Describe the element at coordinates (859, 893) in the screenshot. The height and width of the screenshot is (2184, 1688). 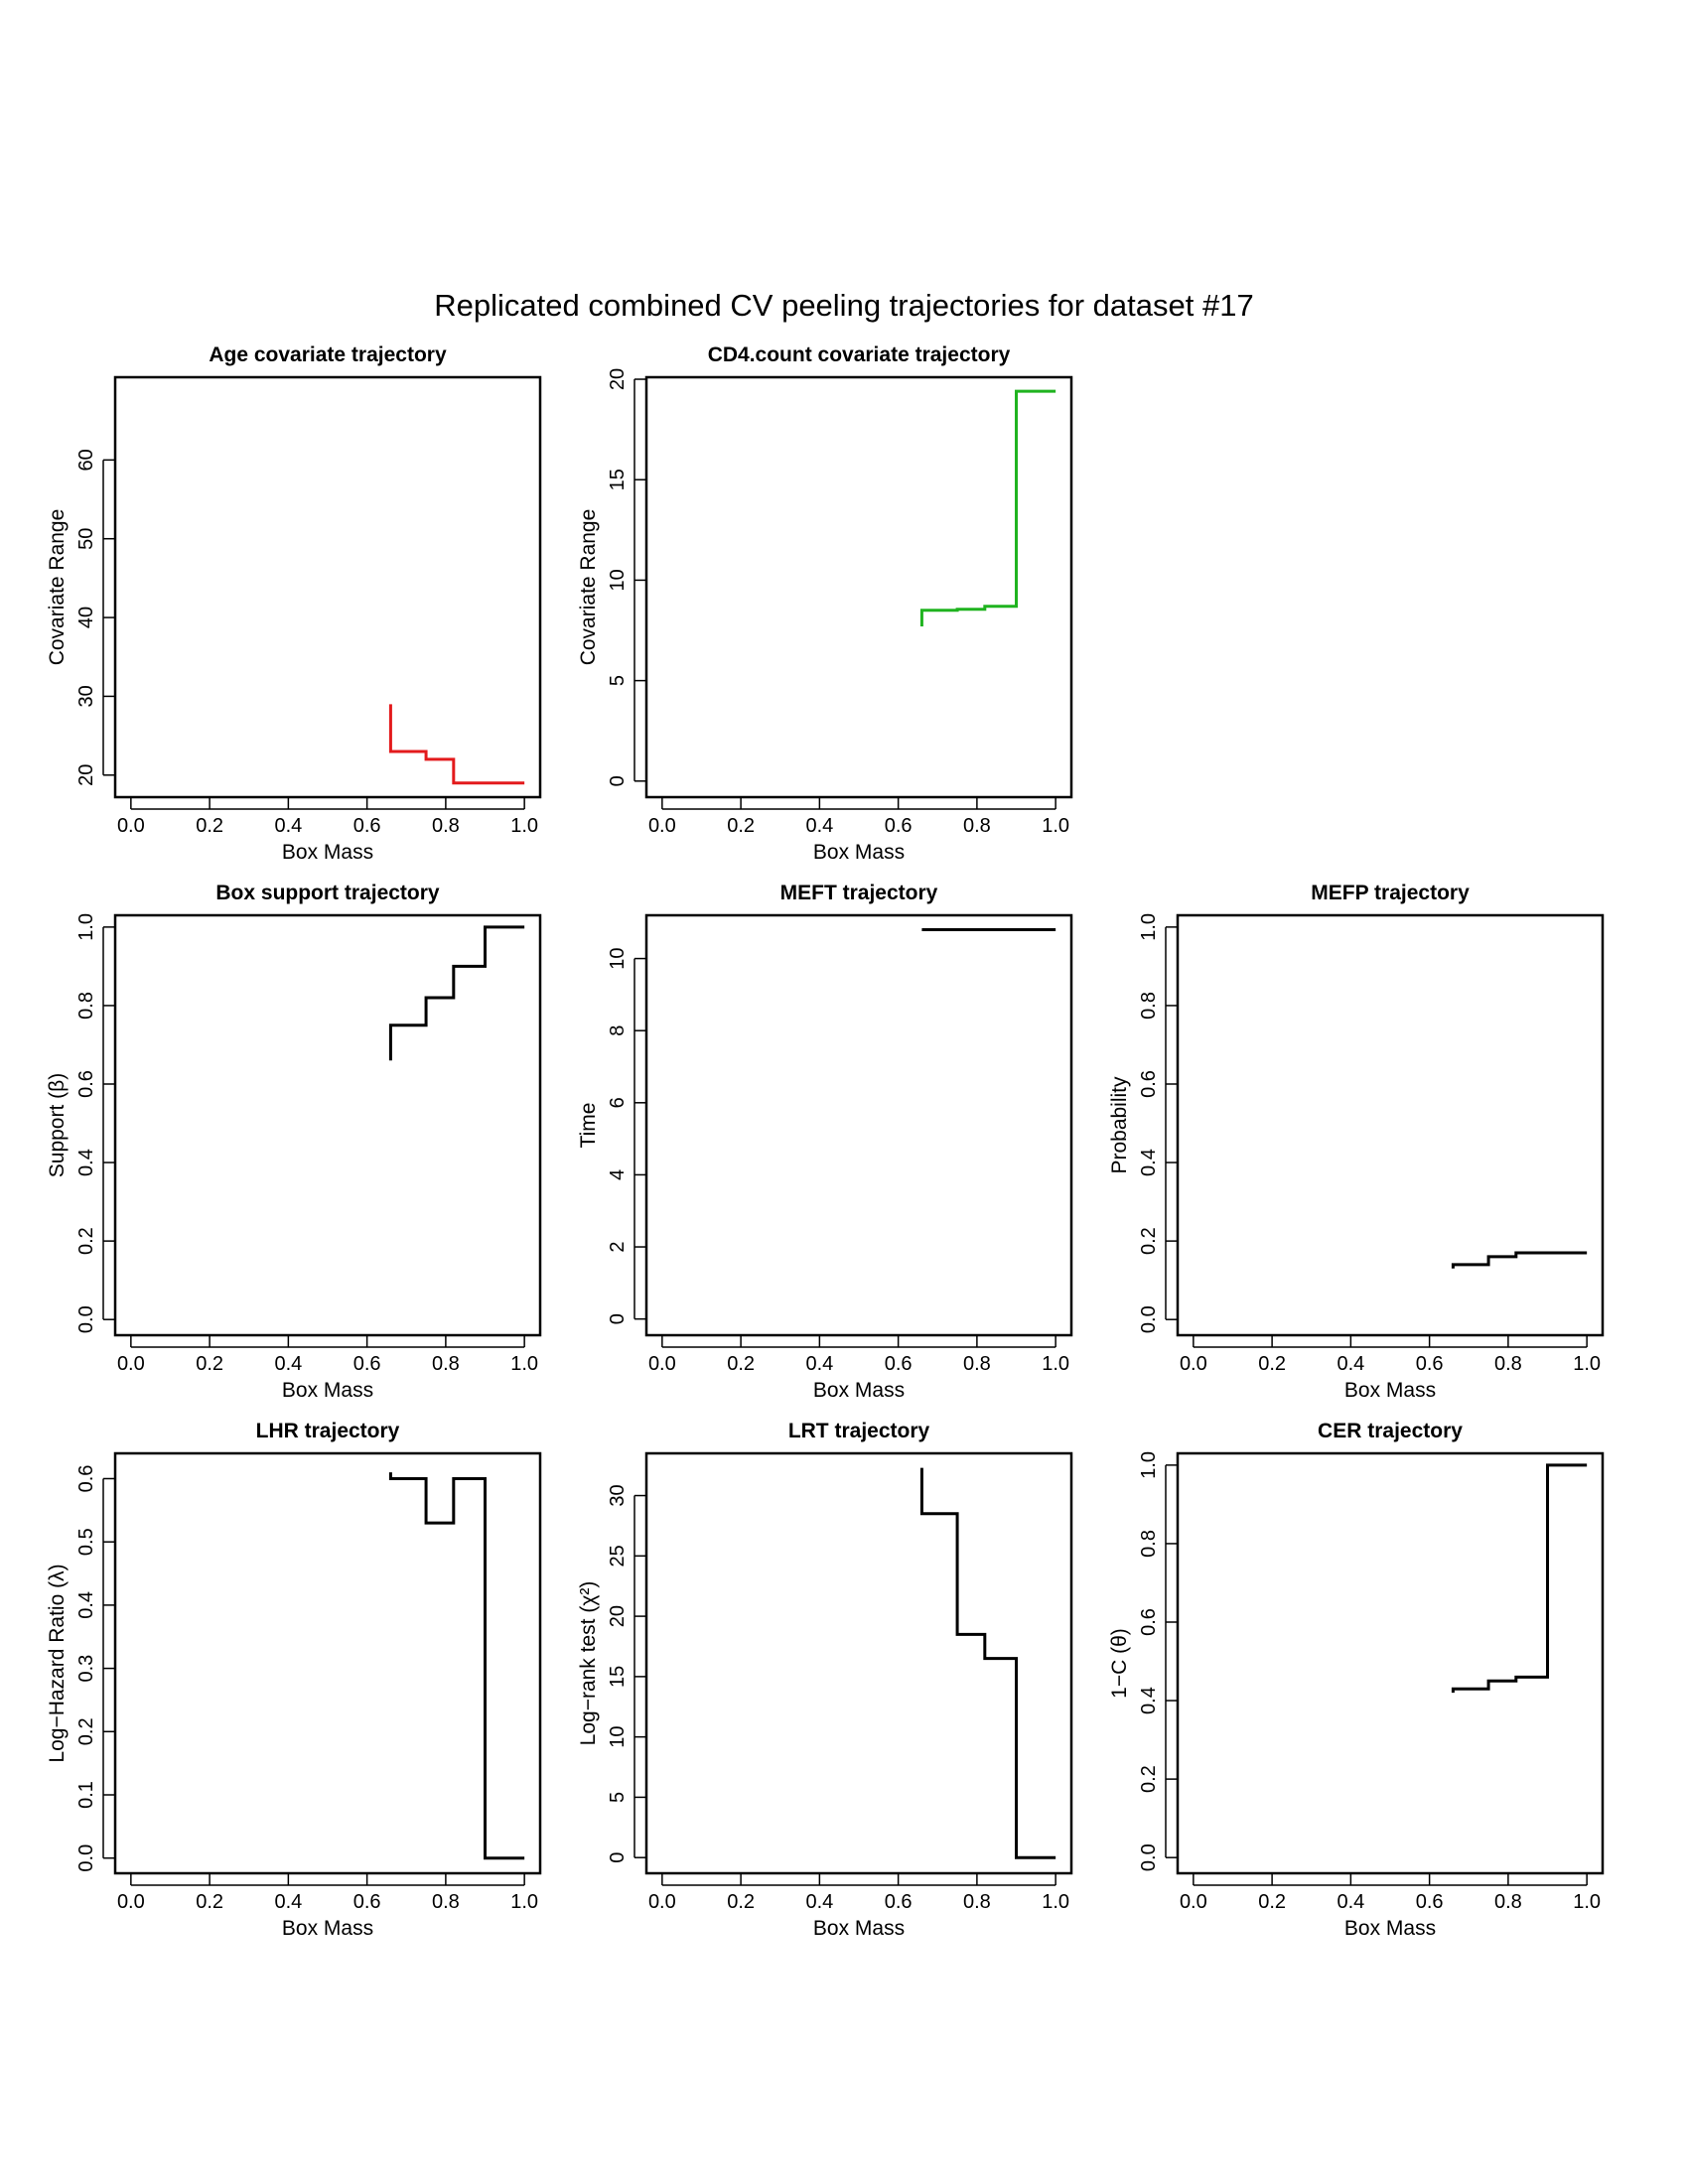
I see `chart-title: MEFT trajectory` at that location.